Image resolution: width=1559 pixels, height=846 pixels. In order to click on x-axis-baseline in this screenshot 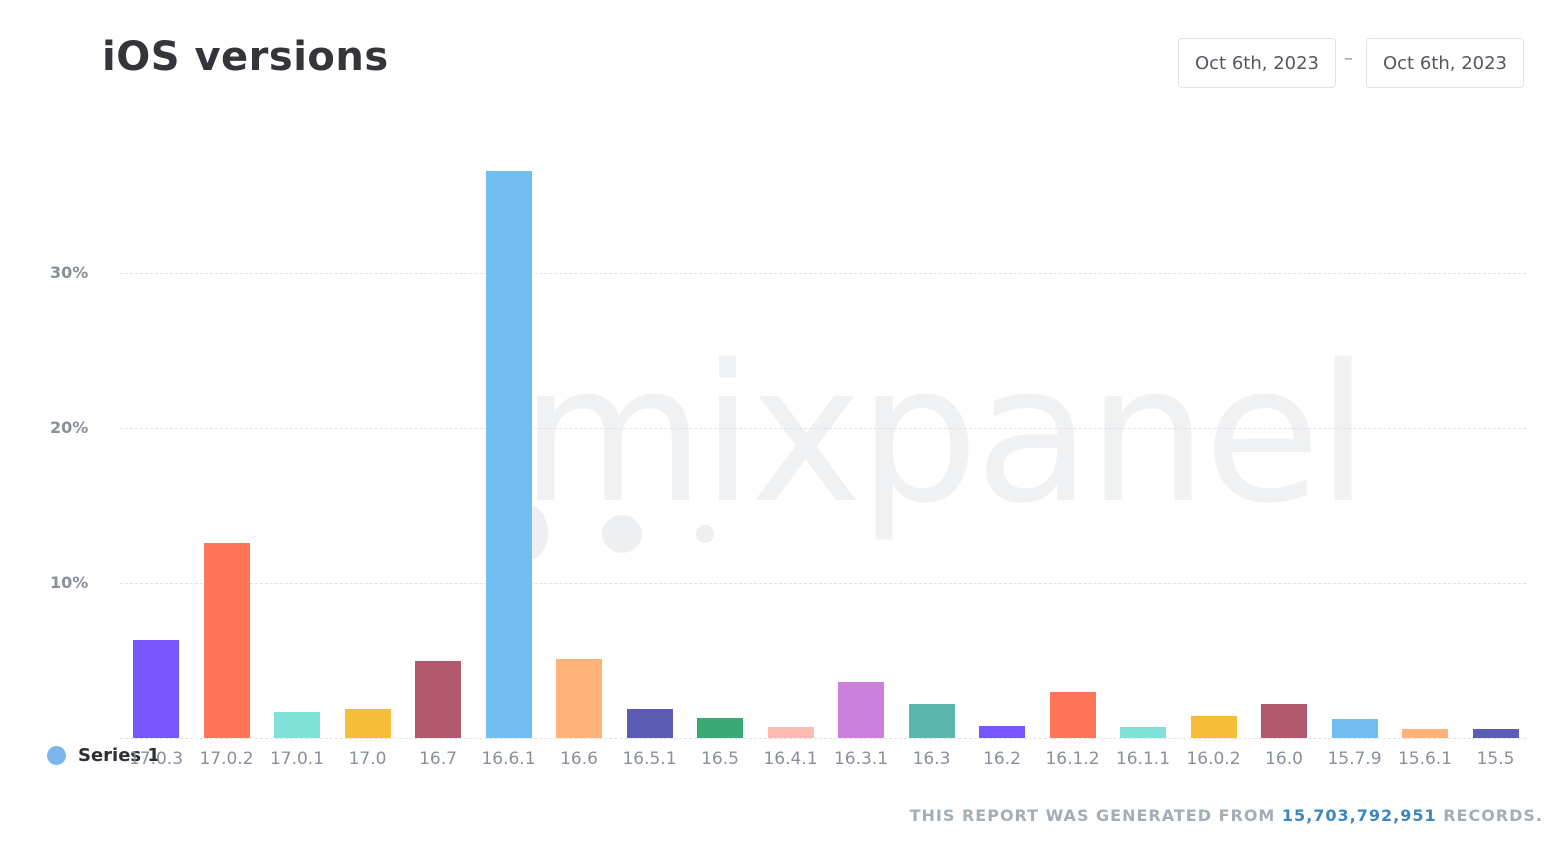, I will do `click(823, 738)`.